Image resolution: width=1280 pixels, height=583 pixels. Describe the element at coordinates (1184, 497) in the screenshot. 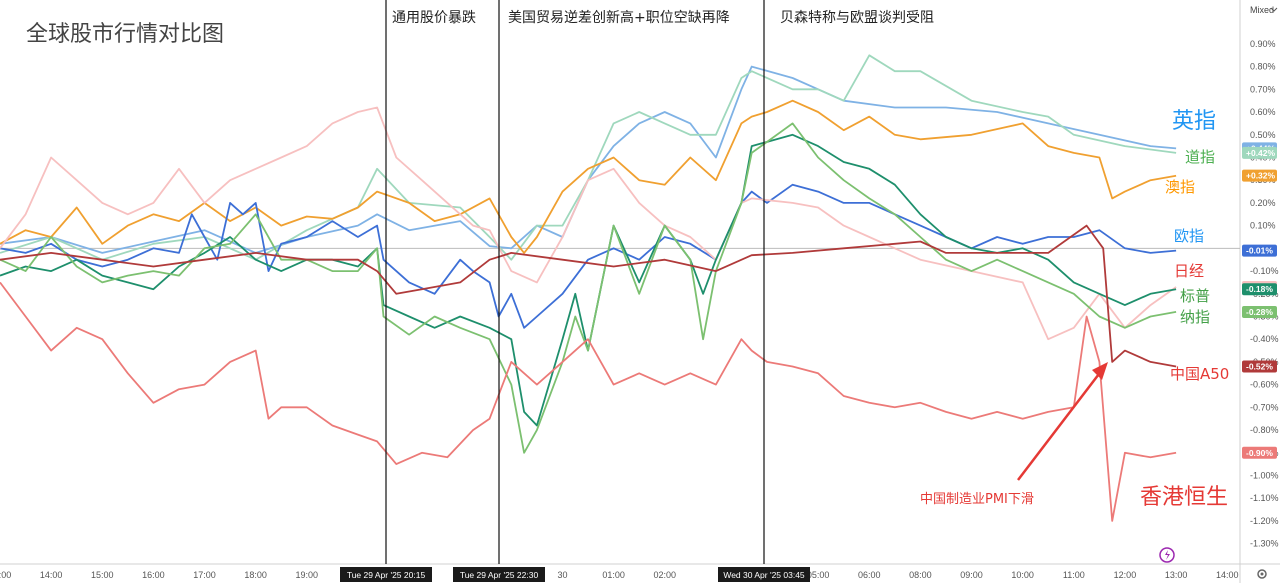

I see `series-name-label: 香港恒生` at that location.